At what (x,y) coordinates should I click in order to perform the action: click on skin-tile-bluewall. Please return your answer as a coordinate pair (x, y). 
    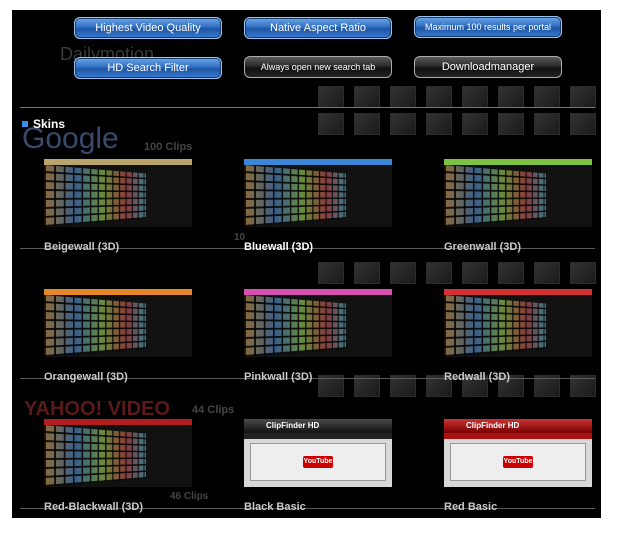
    Looking at the image, I should click on (318, 193).